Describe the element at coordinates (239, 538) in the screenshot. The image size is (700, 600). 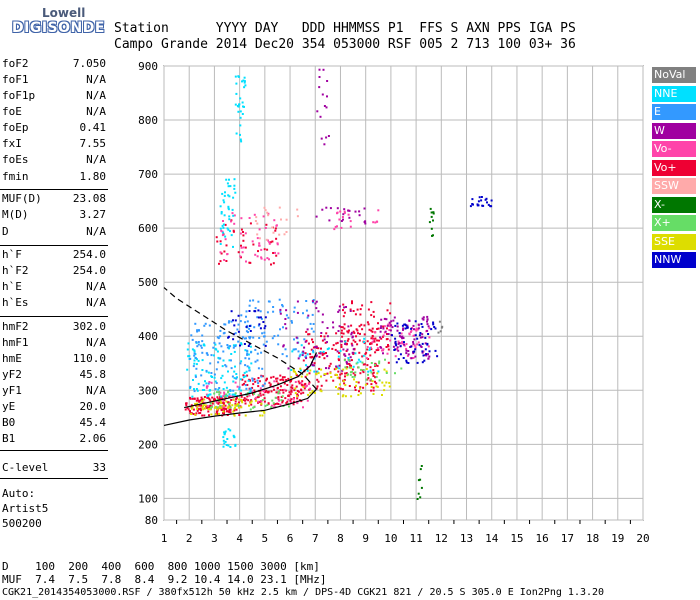
I see `x-tick-label: 4` at that location.